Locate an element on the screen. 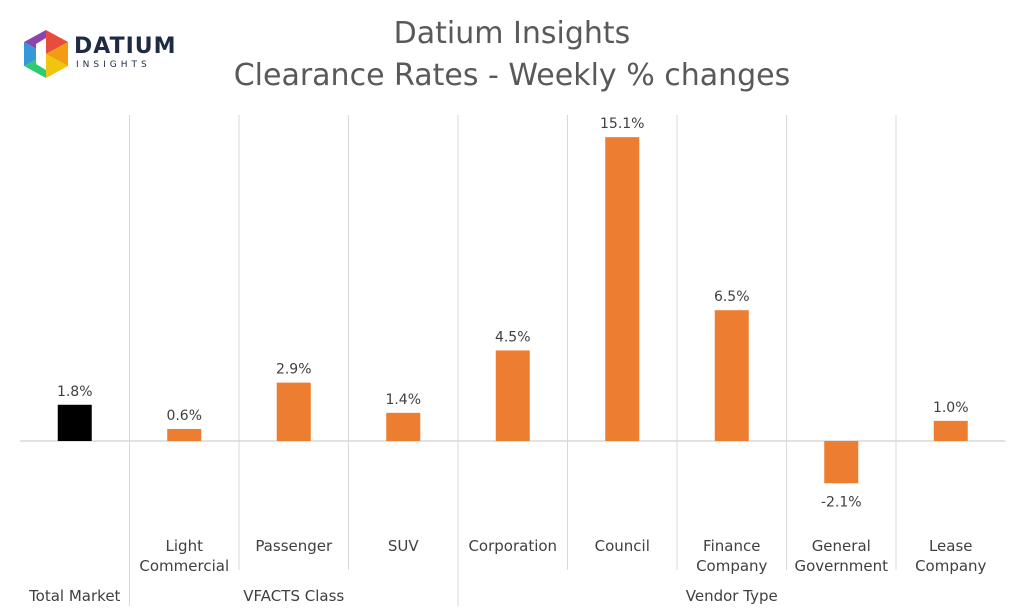  datium-logo-icon is located at coordinates (46, 54).